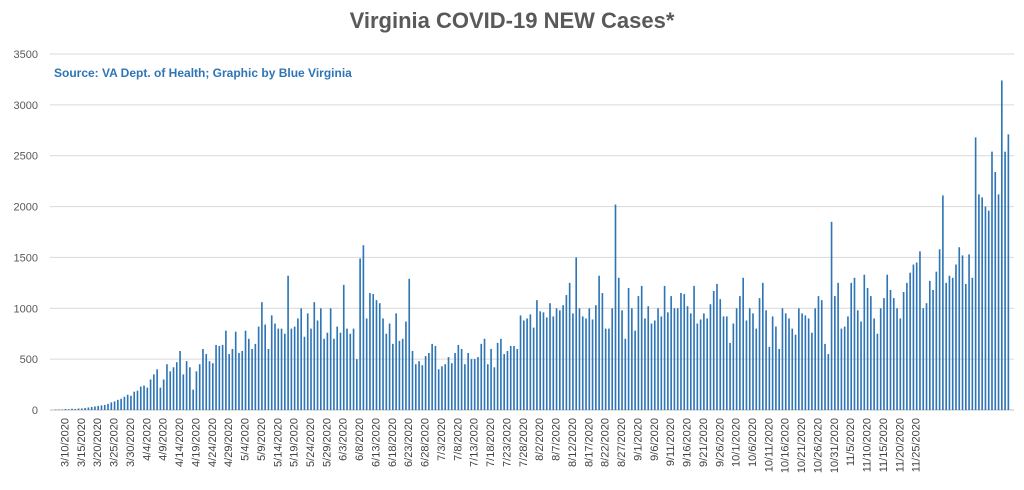 This screenshot has width=1024, height=490. What do you see at coordinates (131, 442) in the screenshot?
I see `x-tick-label: 3/30/2020` at bounding box center [131, 442].